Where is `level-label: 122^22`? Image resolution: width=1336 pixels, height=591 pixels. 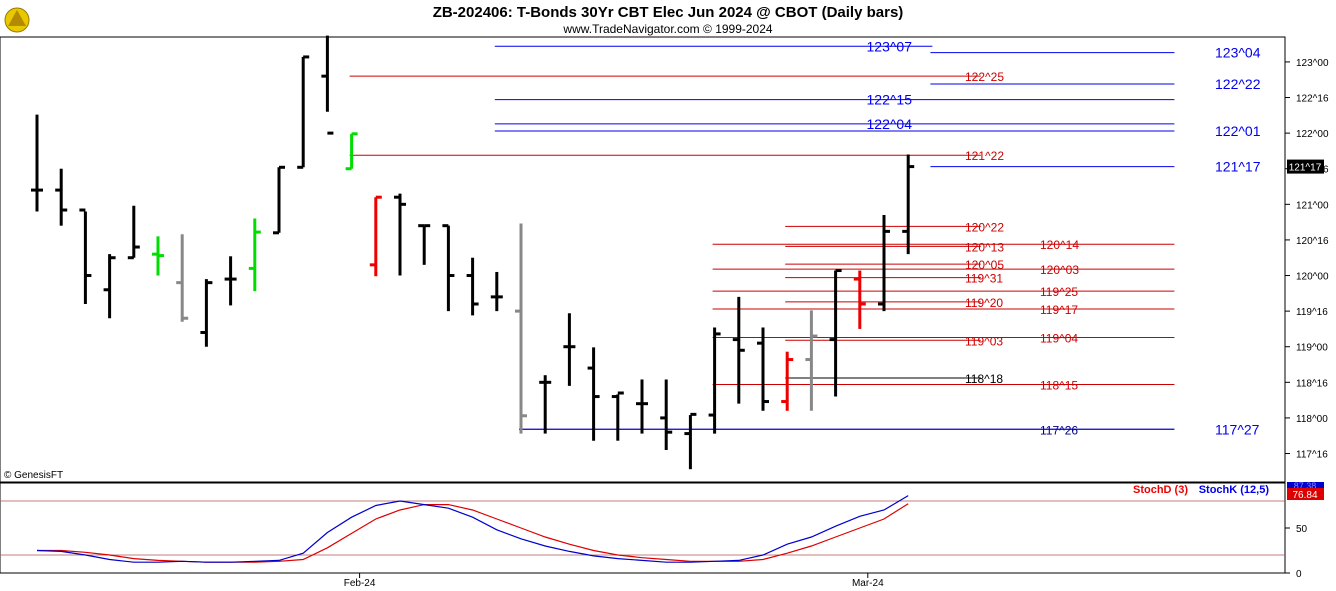
level-label: 122^22 is located at coordinates (1238, 84).